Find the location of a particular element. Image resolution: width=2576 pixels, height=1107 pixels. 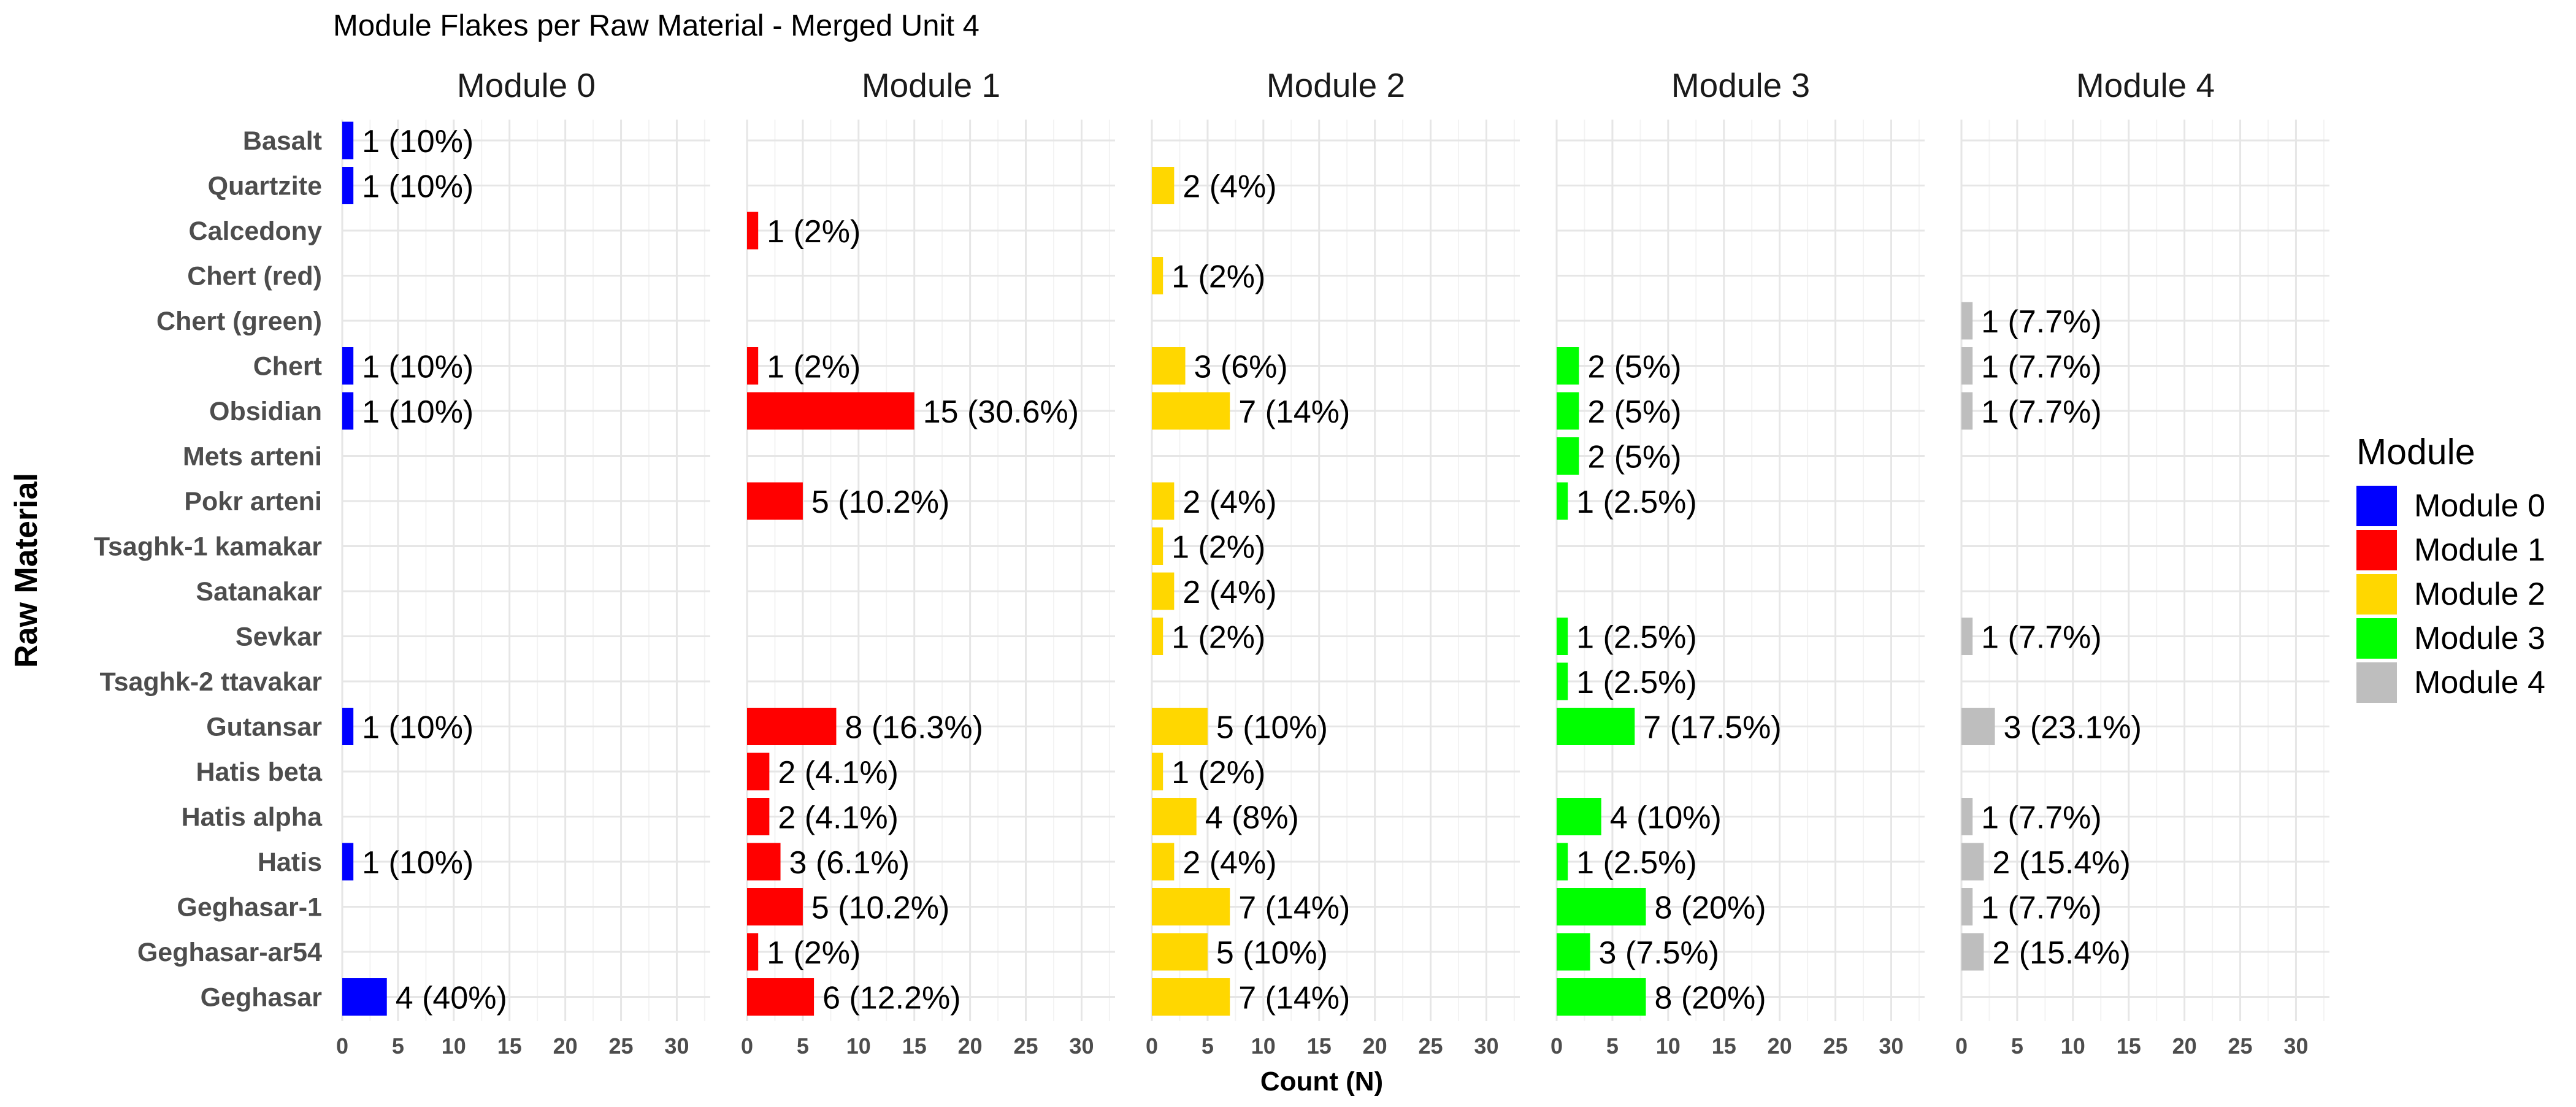

bar-value-label: 4 (10%) is located at coordinates (1666, 818).